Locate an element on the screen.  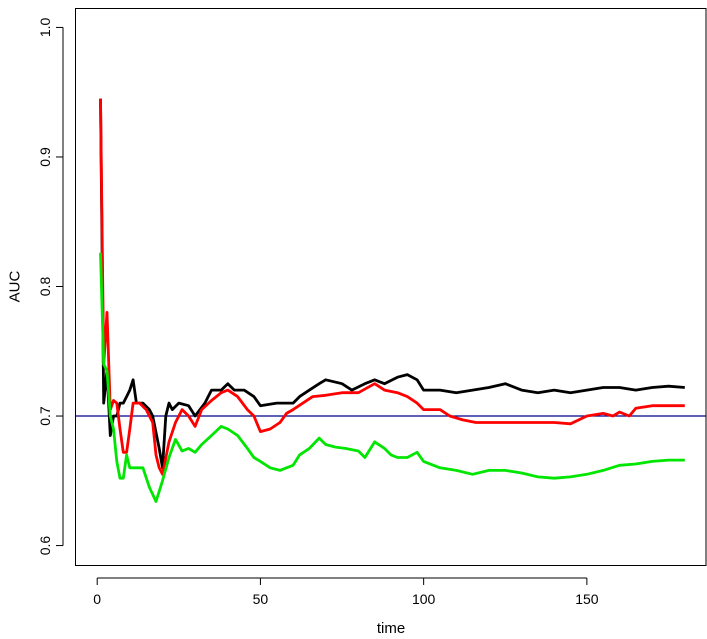
y-tick-label: 0.7 is located at coordinates (45, 416).